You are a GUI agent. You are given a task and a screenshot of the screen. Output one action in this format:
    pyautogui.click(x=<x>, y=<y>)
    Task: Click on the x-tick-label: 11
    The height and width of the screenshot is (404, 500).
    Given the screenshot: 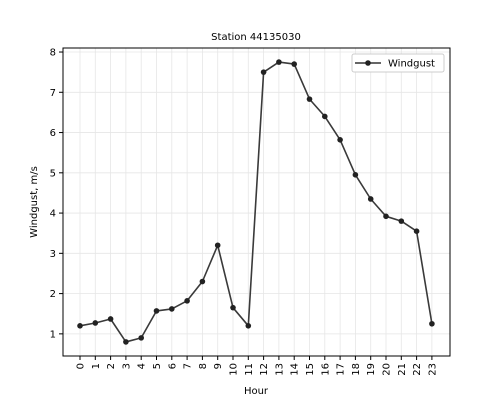 What is the action you would take?
    pyautogui.click(x=249, y=369)
    